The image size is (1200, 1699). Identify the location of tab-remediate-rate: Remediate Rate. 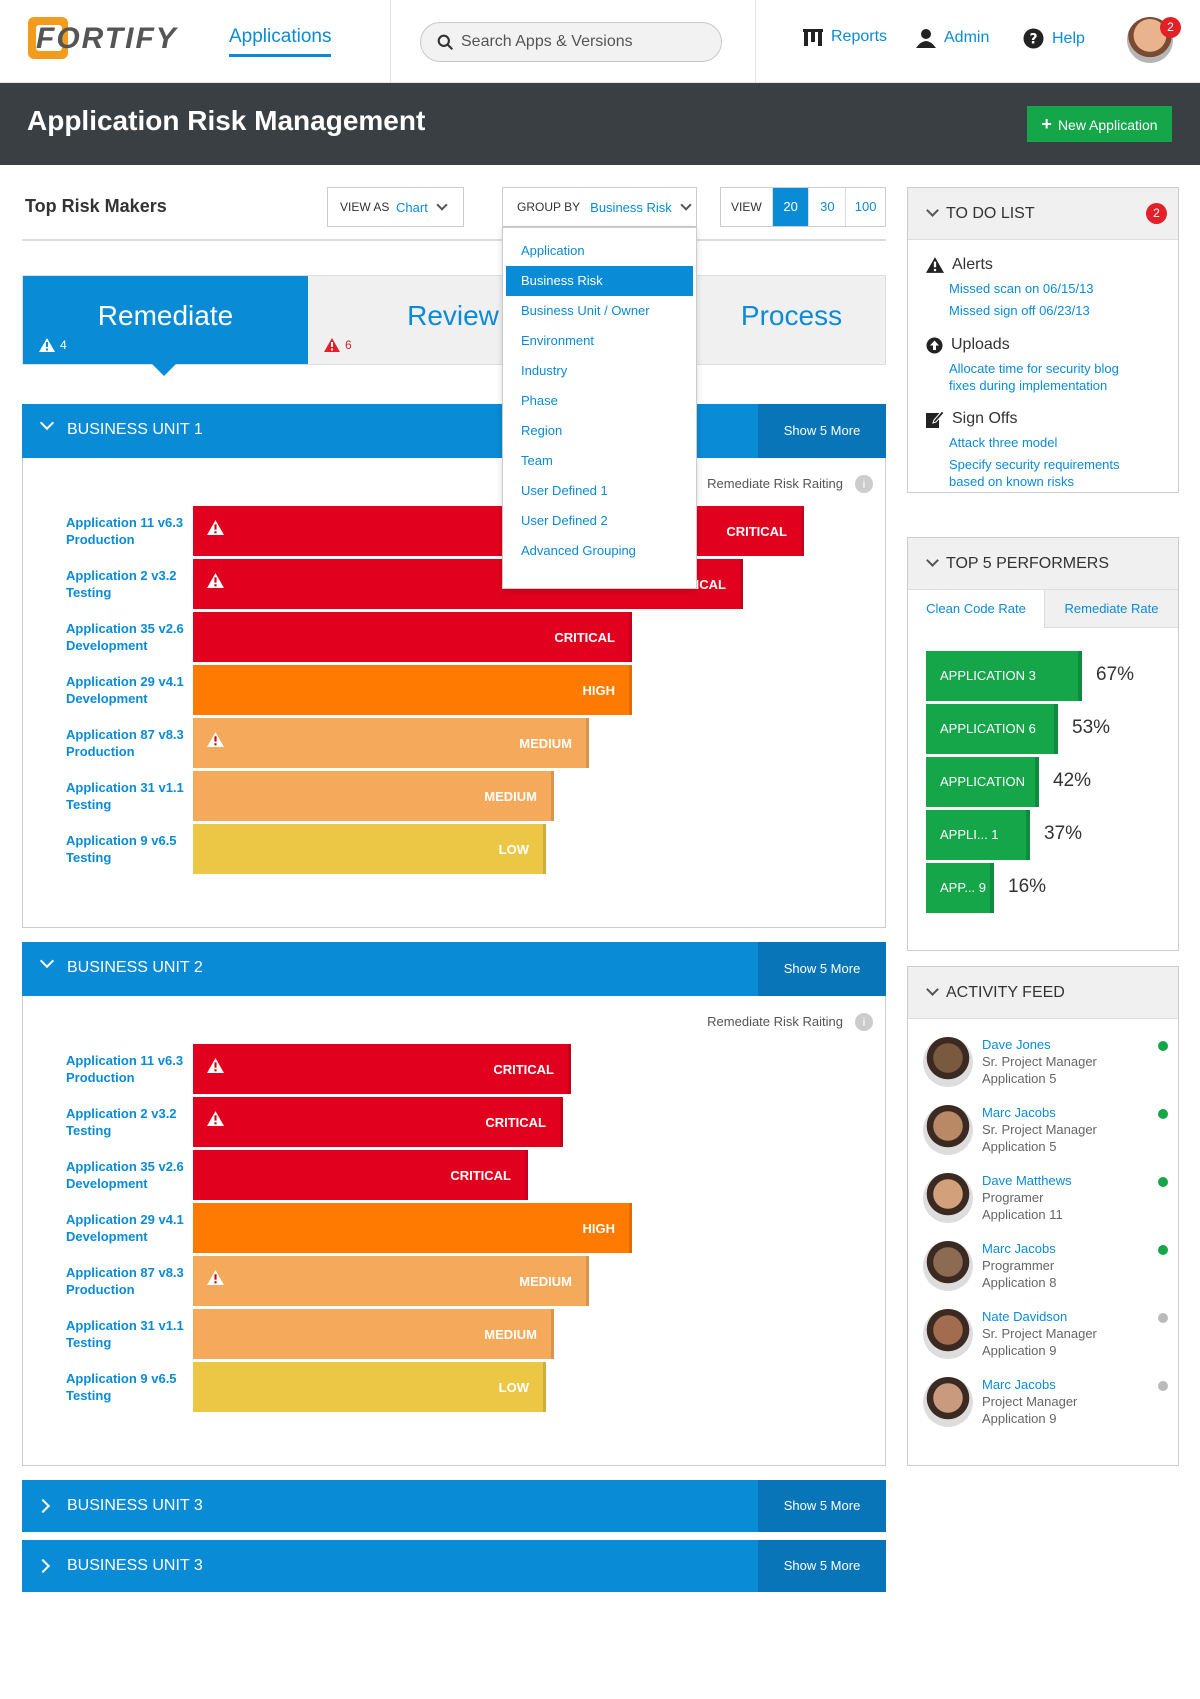
(1111, 609).